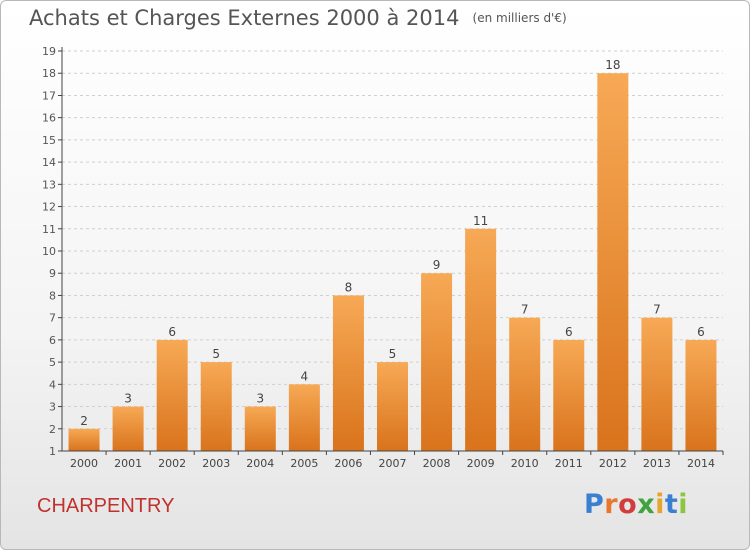  I want to click on data-label: 2, so click(84, 421).